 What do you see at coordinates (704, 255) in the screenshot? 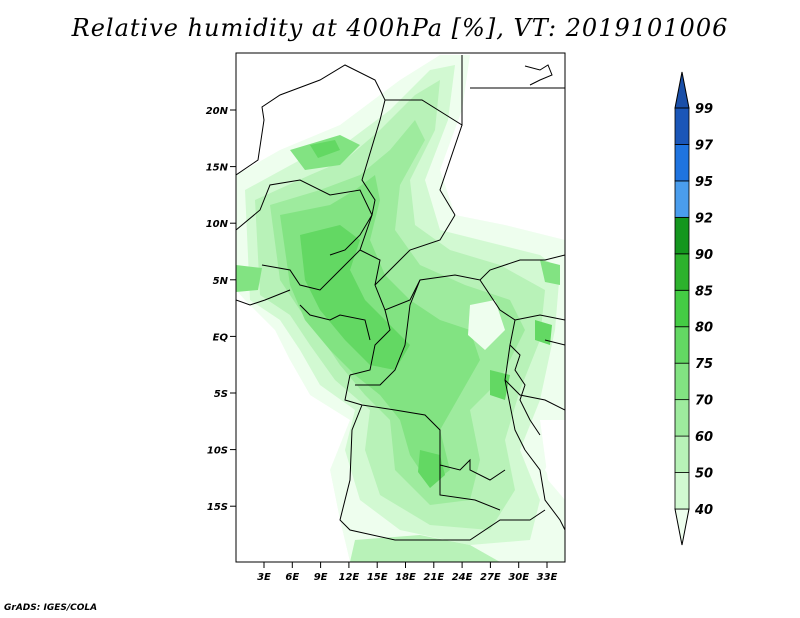
I see `colorbar-label: 90` at bounding box center [704, 255].